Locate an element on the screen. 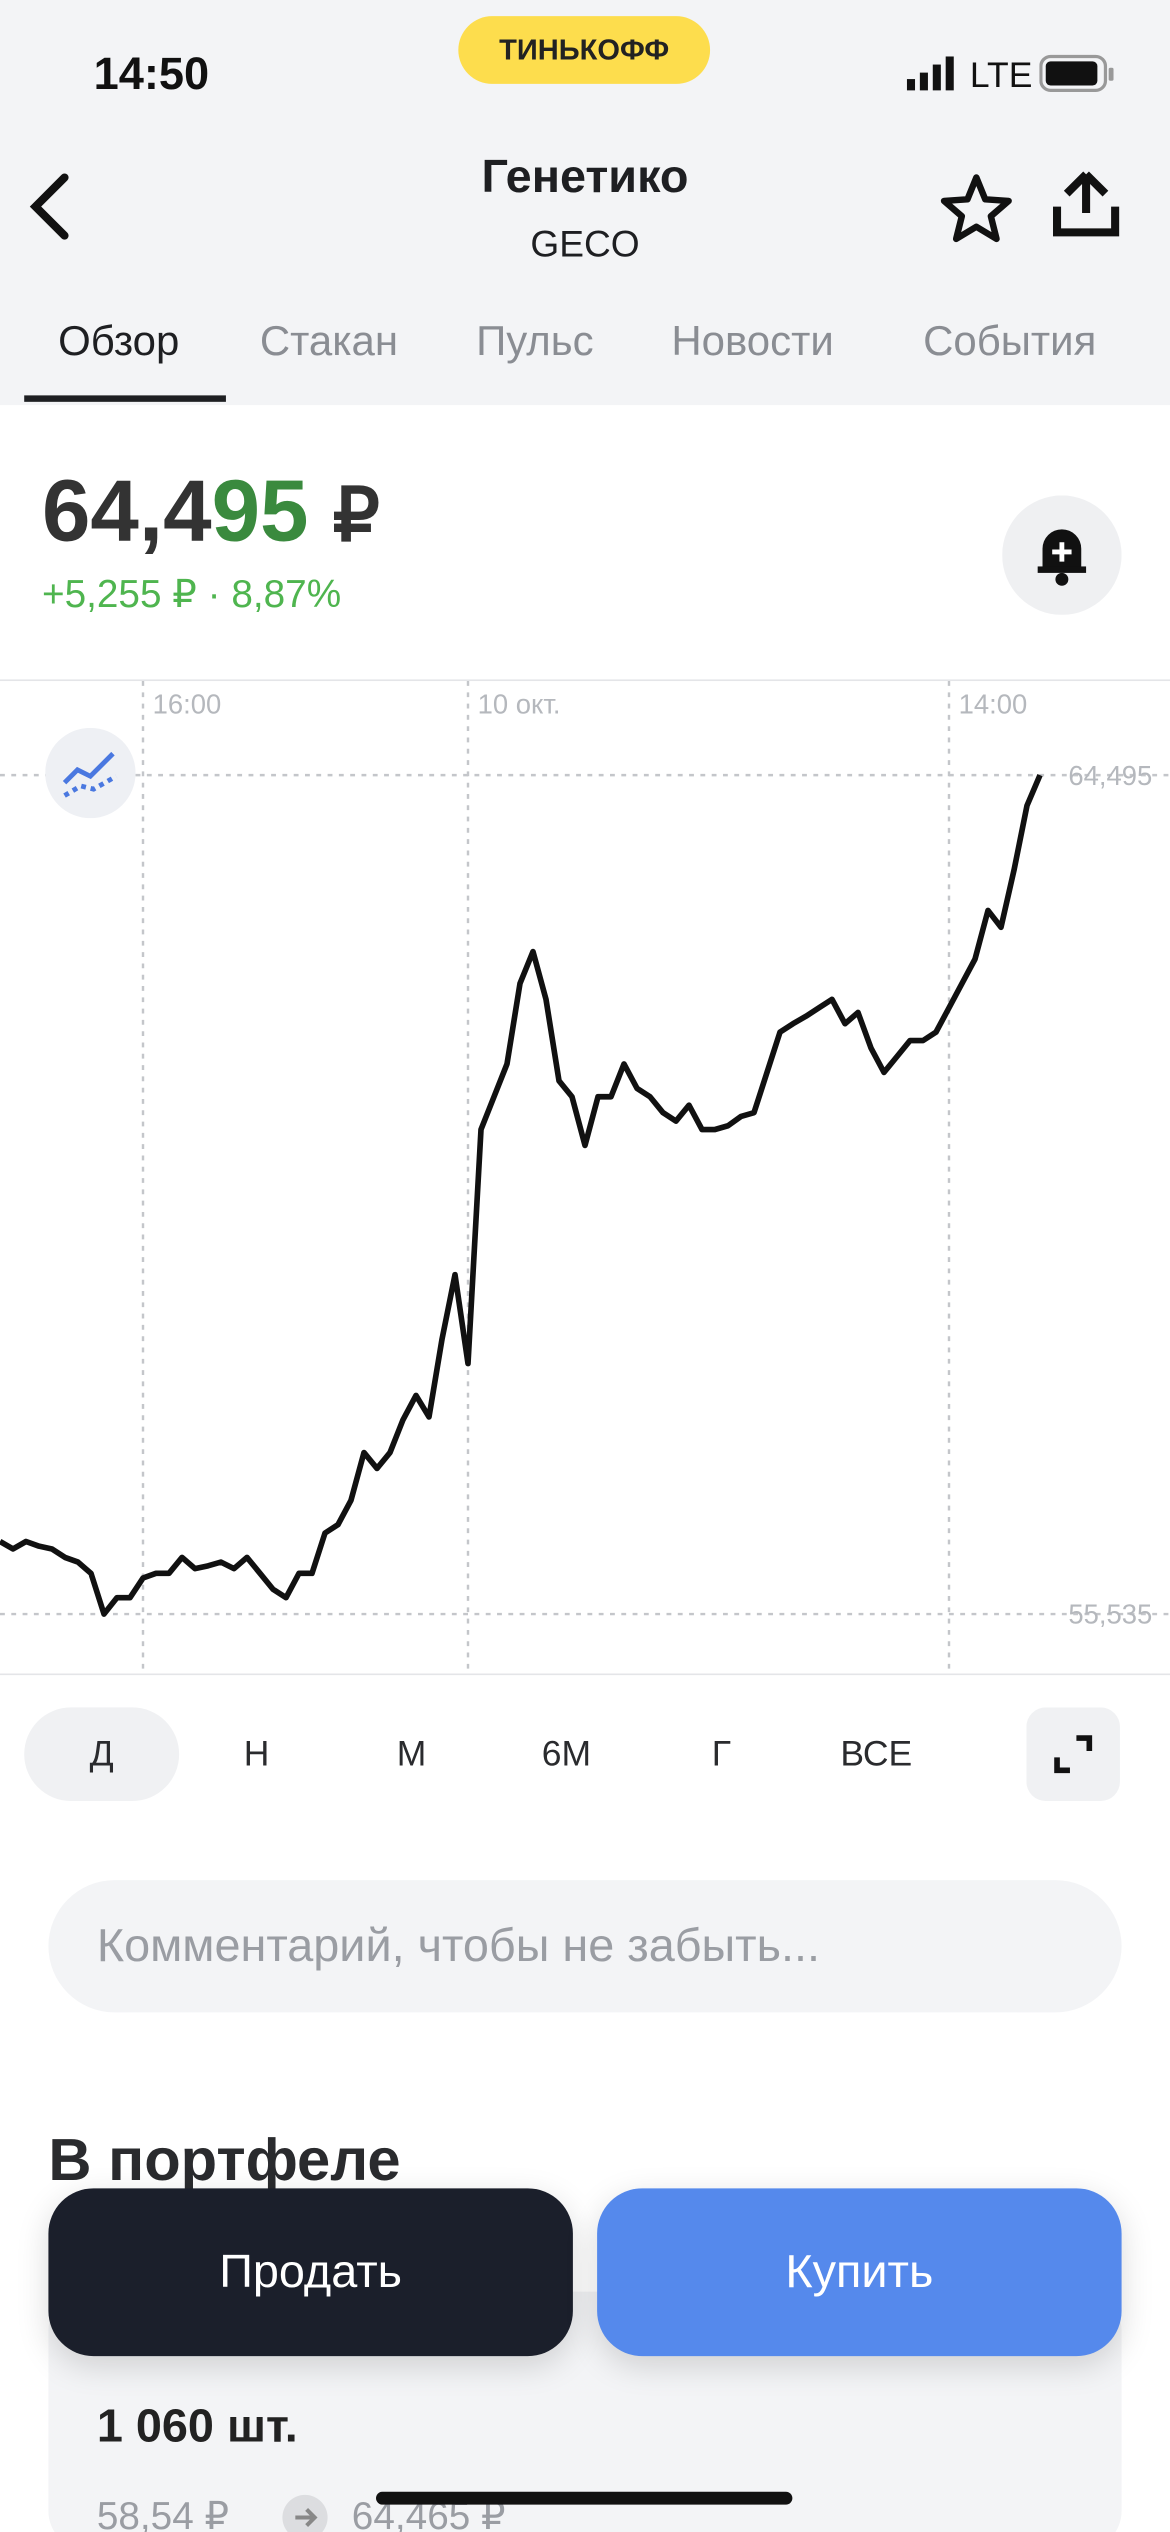  price: 64,495 ₽ is located at coordinates (211, 512).